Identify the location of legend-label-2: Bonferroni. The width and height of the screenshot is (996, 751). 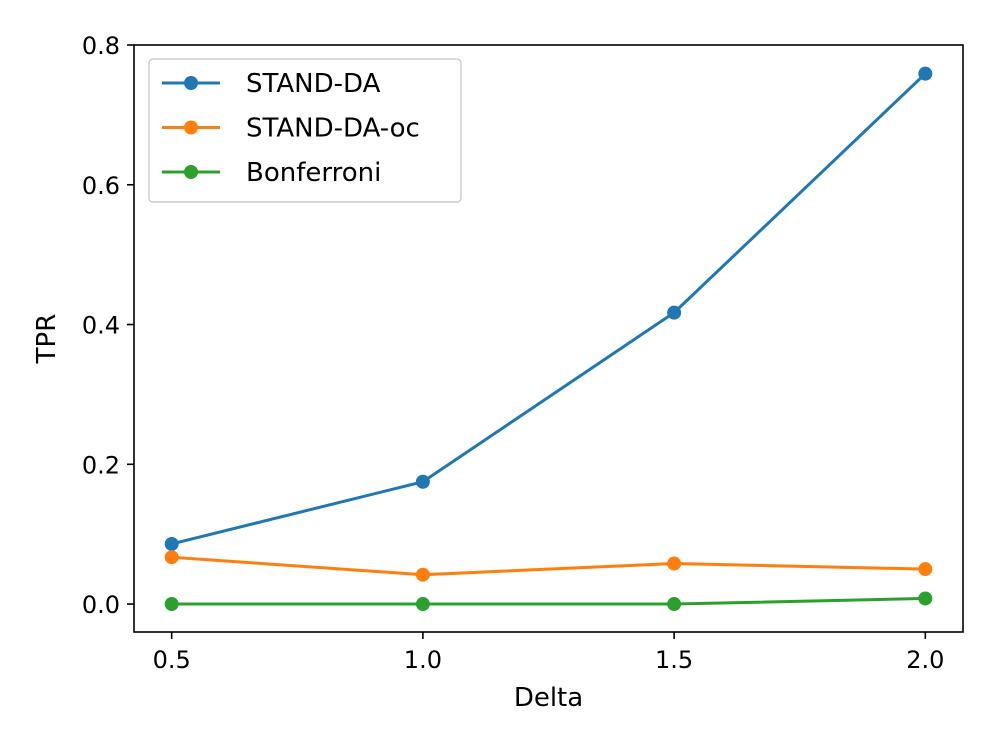
(313, 173).